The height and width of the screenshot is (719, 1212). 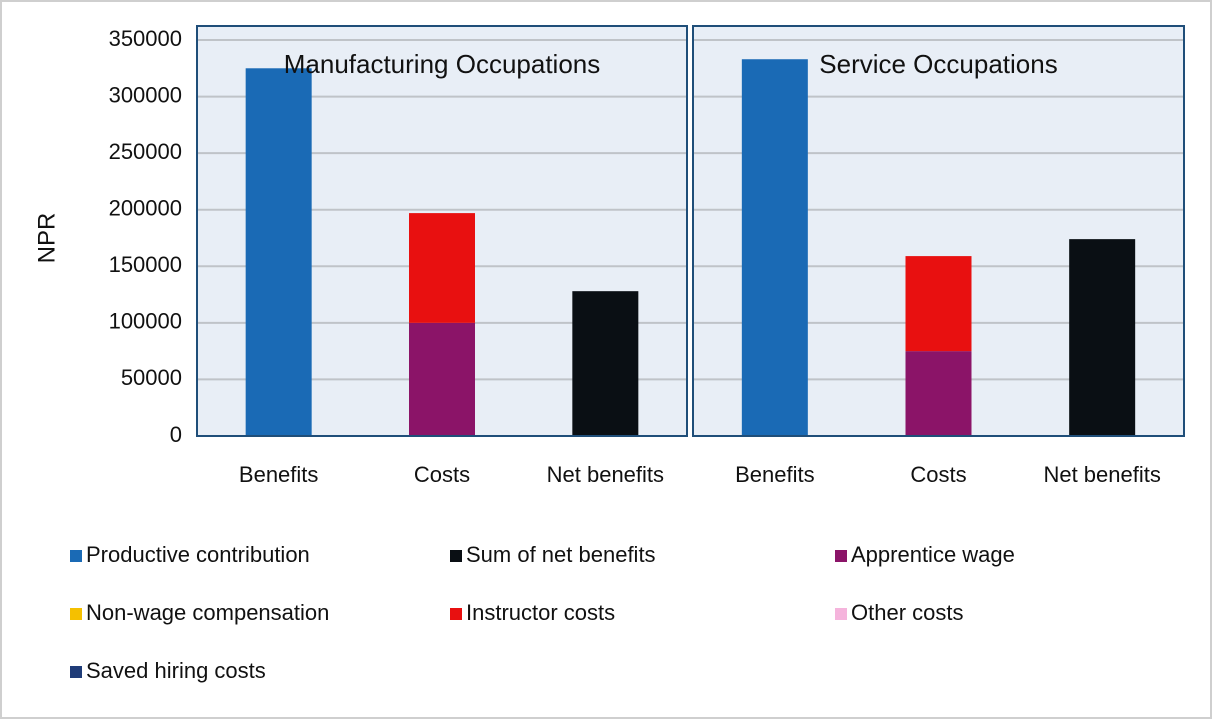 What do you see at coordinates (907, 612) in the screenshot?
I see `legend-label: Other costs` at bounding box center [907, 612].